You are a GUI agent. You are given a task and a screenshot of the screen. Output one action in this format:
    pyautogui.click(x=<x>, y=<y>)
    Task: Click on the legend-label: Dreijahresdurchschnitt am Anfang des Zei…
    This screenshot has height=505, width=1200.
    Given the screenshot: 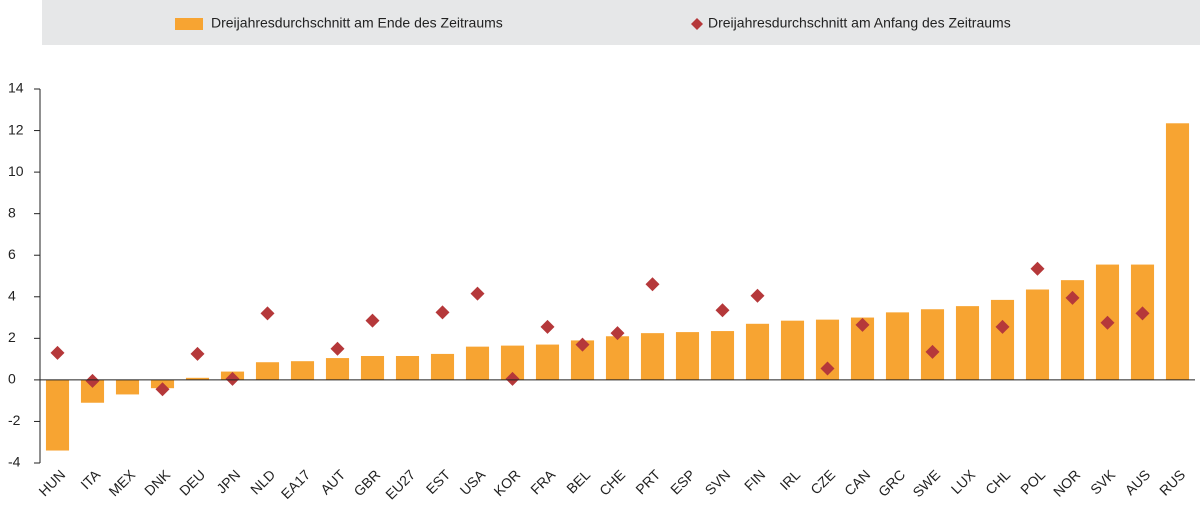 What is the action you would take?
    pyautogui.click(x=859, y=23)
    